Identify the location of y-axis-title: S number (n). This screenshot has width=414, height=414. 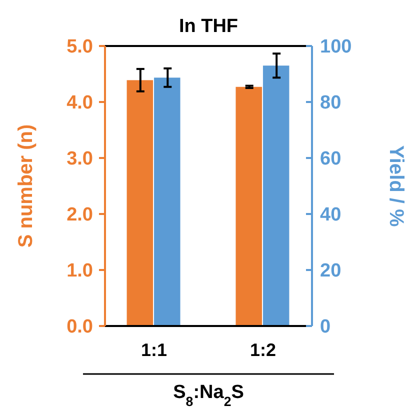
(26, 186).